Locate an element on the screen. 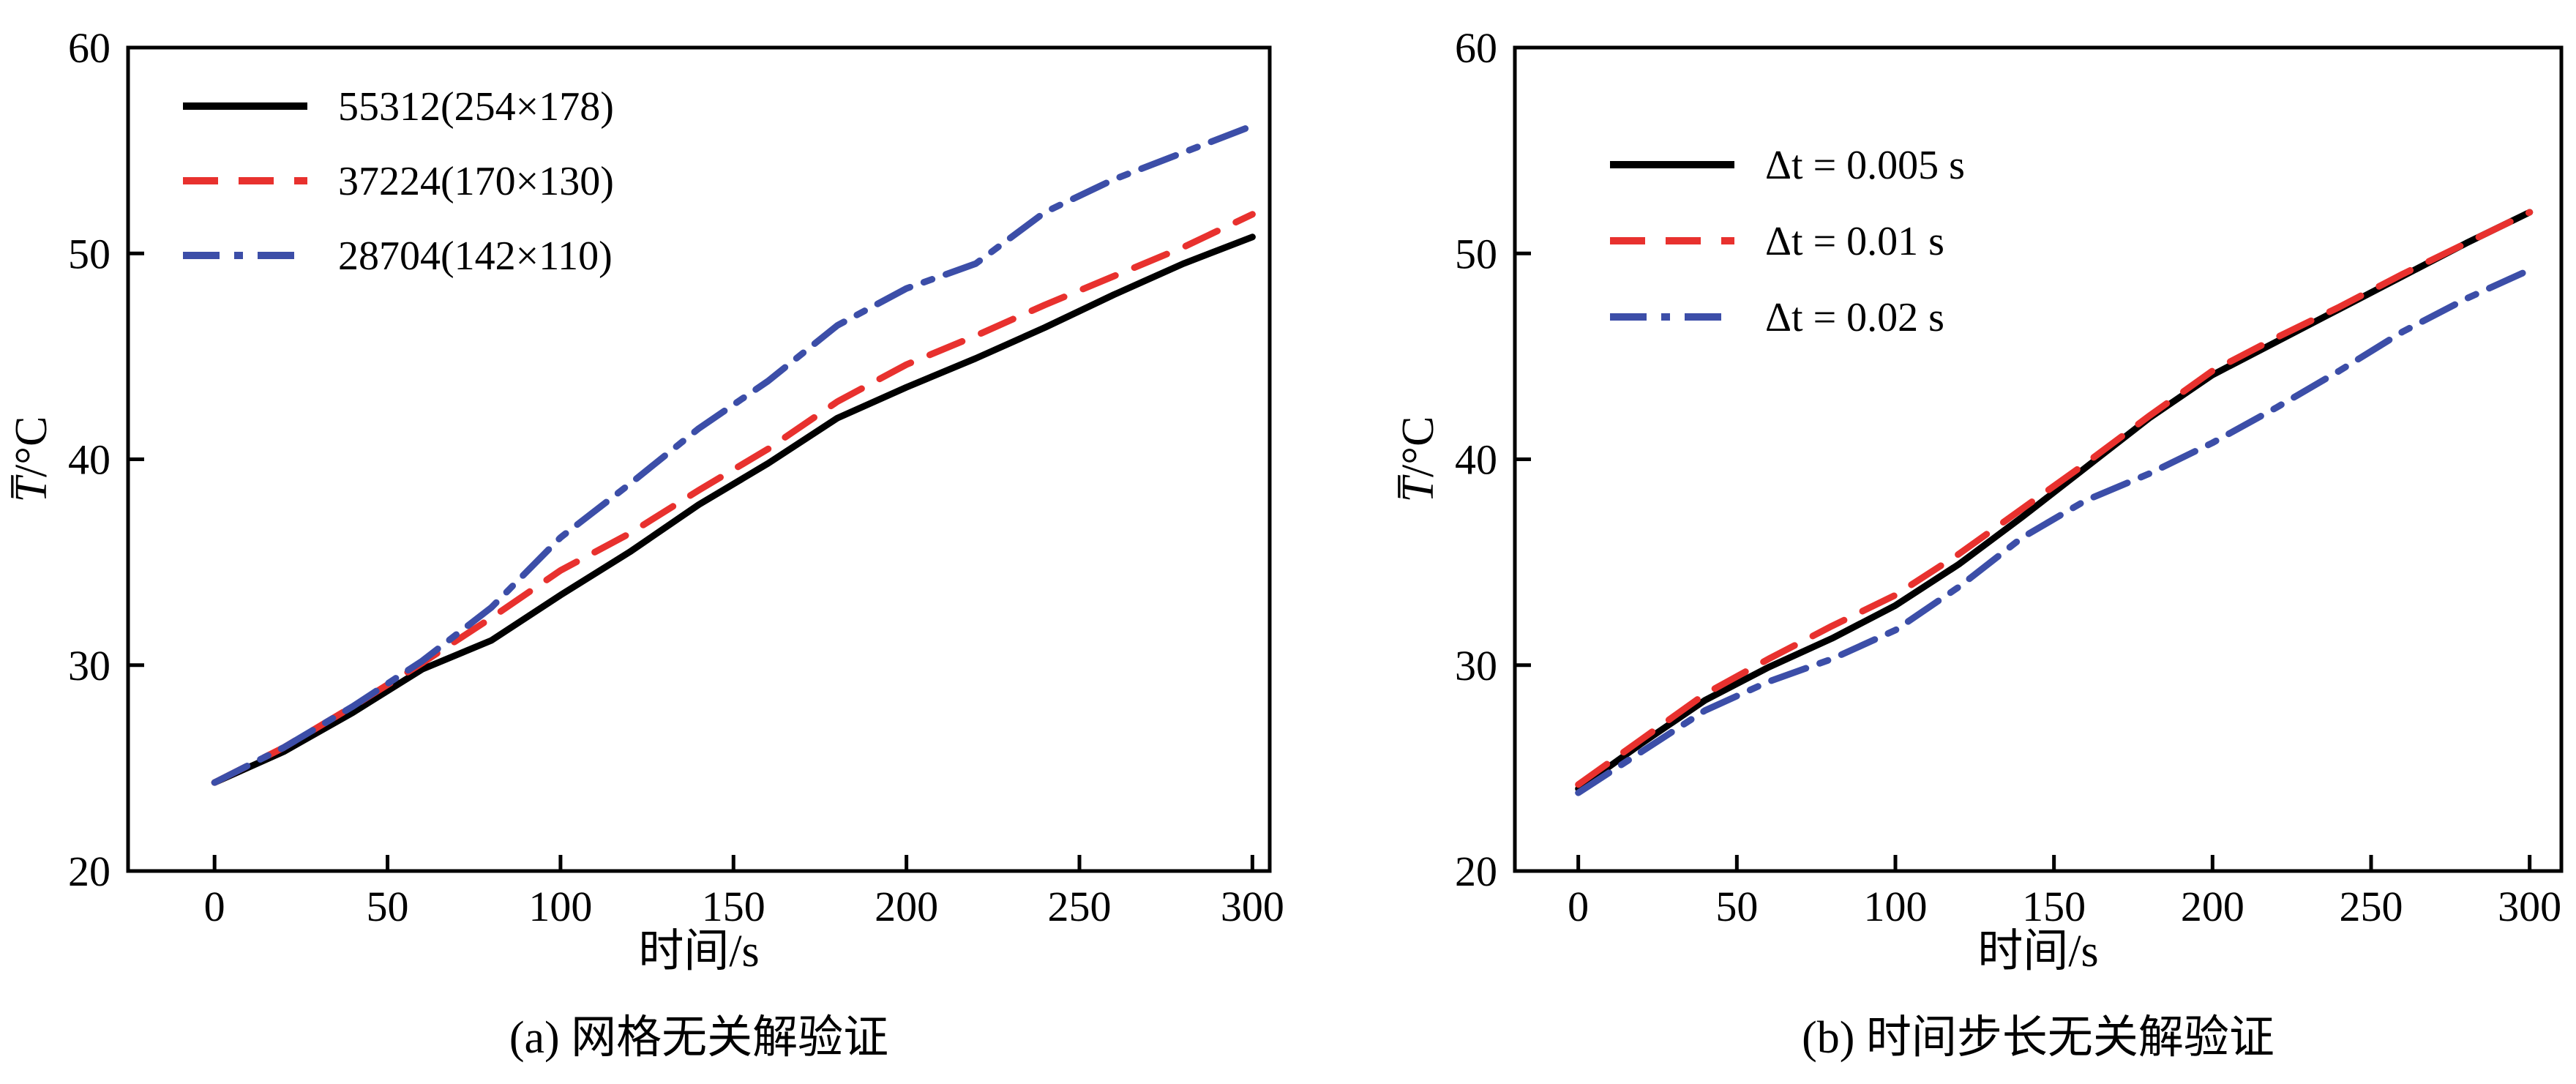  x-axis-label-b: 时间/s is located at coordinates (2037, 952).